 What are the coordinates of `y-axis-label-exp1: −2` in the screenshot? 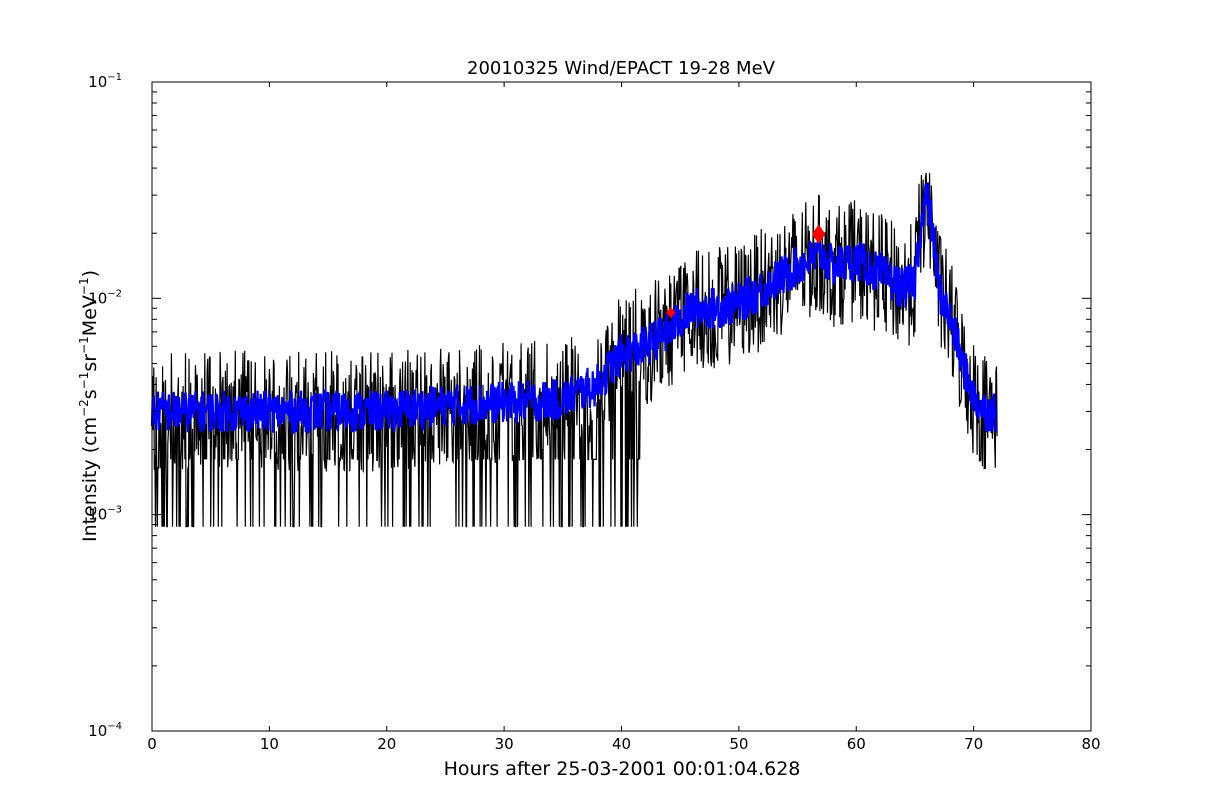 It's located at (84, 408).